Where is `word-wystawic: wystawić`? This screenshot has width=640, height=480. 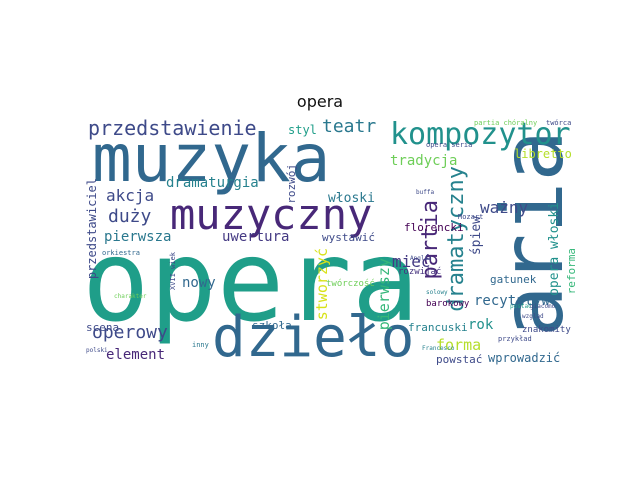 word-wystawic: wystawić is located at coordinates (348, 237).